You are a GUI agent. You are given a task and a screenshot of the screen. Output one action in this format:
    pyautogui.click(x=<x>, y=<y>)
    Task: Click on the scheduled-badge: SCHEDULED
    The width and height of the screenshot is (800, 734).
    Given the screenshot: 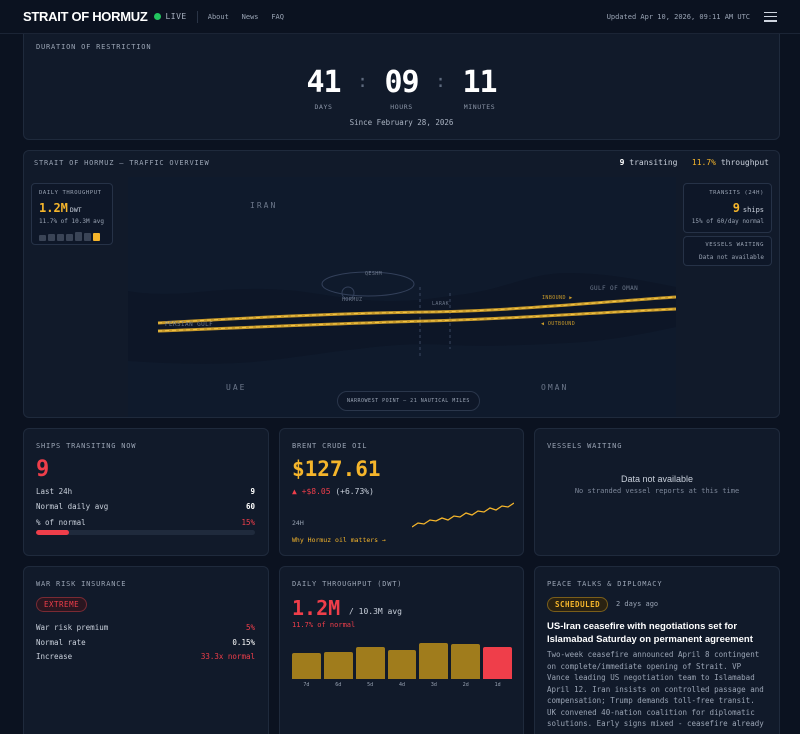 What is the action you would take?
    pyautogui.click(x=578, y=604)
    